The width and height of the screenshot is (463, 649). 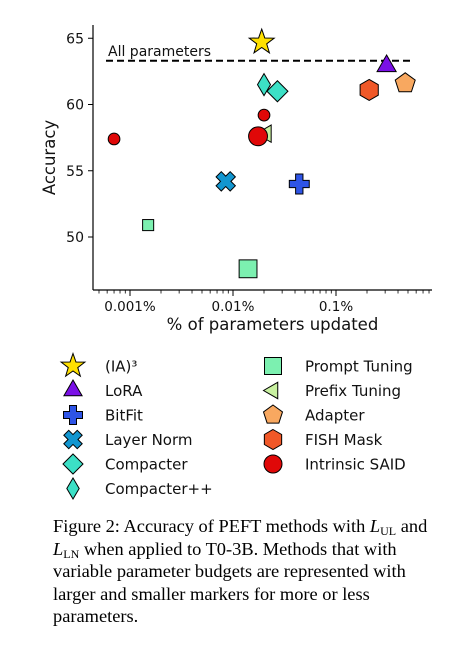 What do you see at coordinates (73, 364) in the screenshot?
I see `legend-marker-ia` at bounding box center [73, 364].